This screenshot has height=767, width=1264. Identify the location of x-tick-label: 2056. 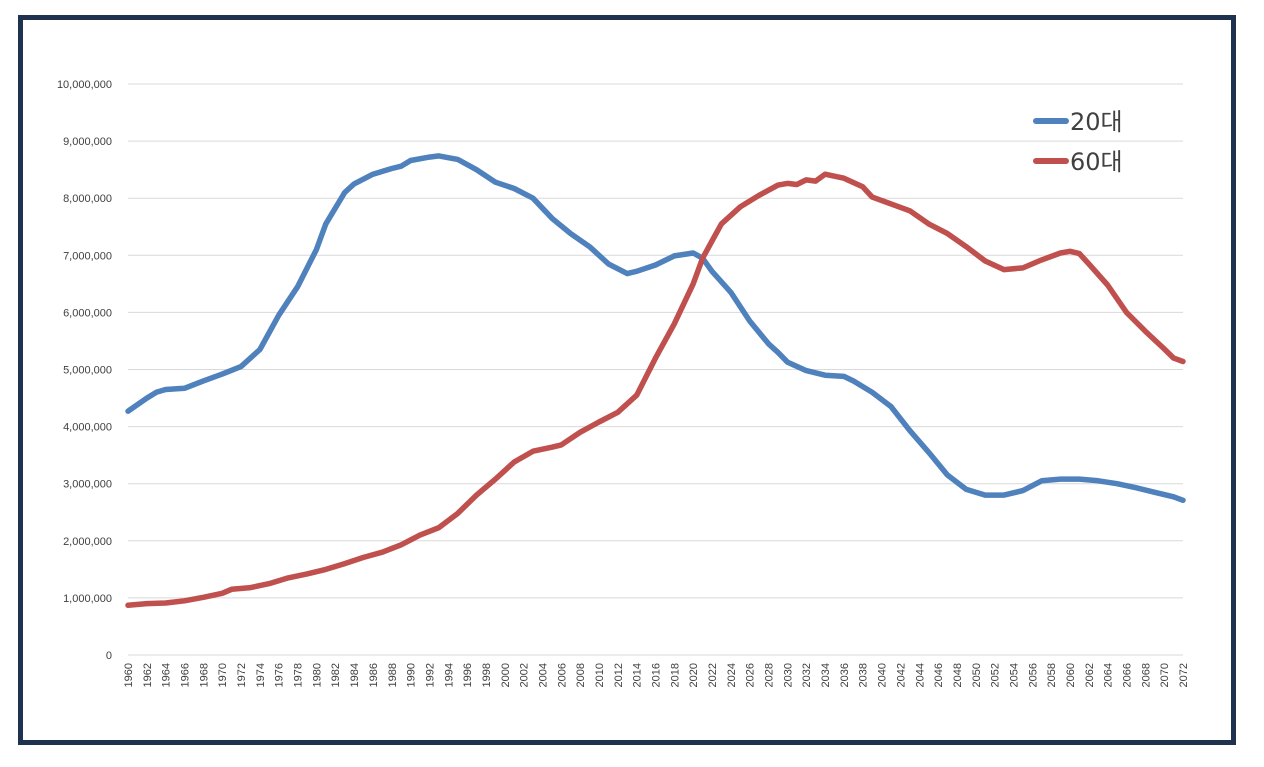
(1033, 675).